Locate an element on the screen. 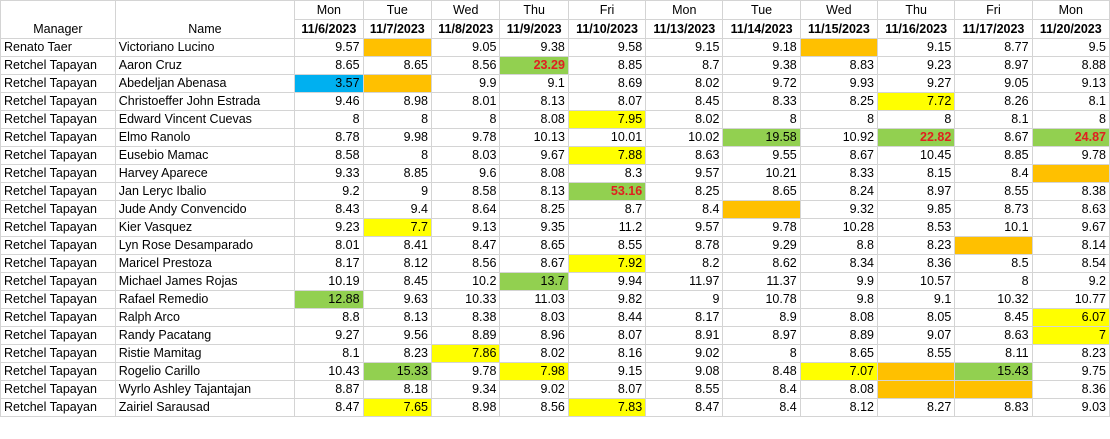 The height and width of the screenshot is (439, 1110). cell-manager: Renato Taer is located at coordinates (58, 47).